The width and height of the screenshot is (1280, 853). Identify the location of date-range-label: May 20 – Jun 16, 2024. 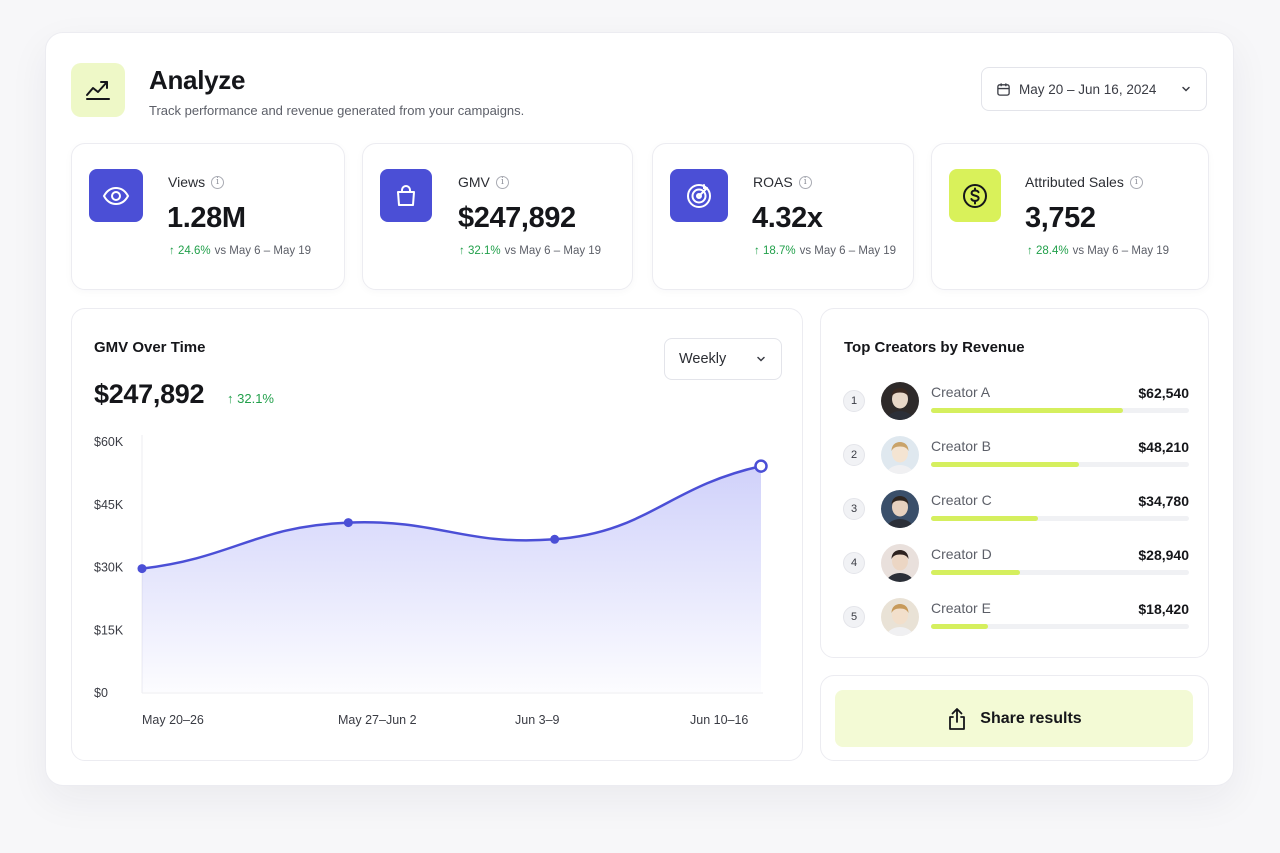
(1088, 89).